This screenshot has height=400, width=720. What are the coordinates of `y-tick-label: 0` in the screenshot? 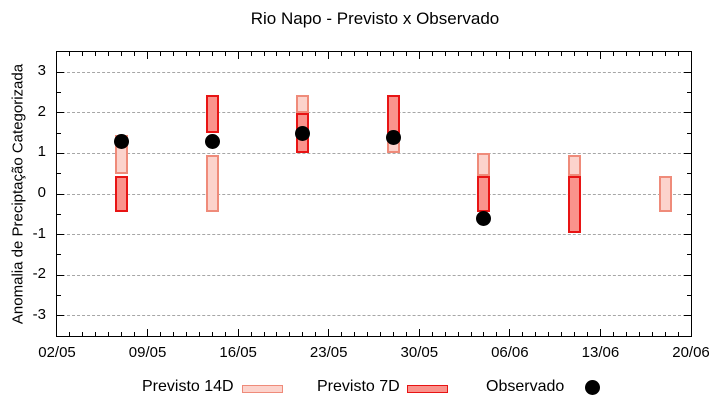 It's located at (41, 192).